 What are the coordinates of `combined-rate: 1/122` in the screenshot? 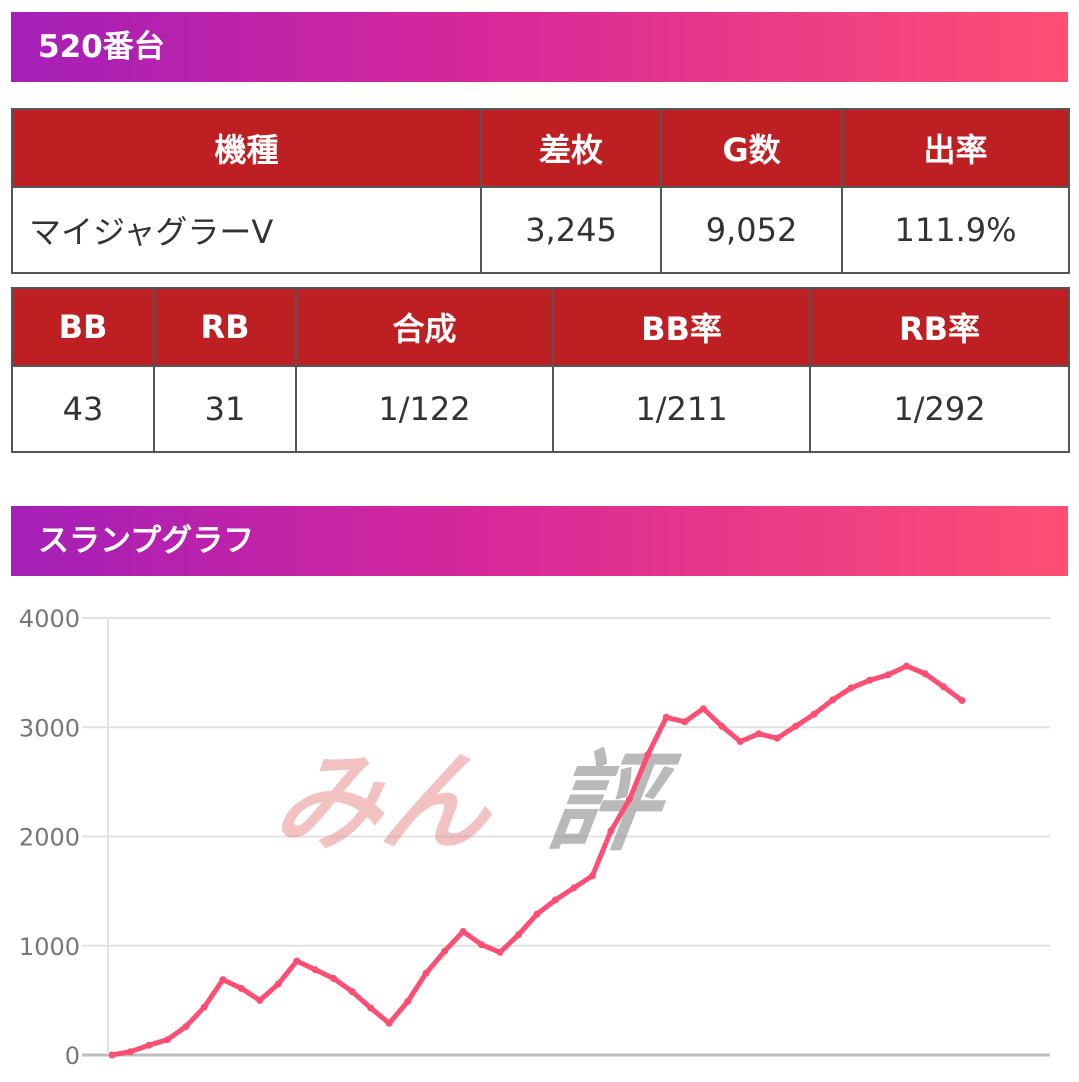 It's located at (424, 409).